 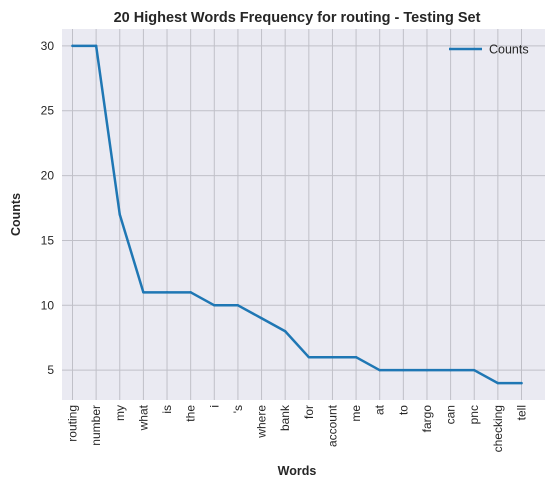 What do you see at coordinates (48, 111) in the screenshot?
I see `y-tick-label-25: 25` at bounding box center [48, 111].